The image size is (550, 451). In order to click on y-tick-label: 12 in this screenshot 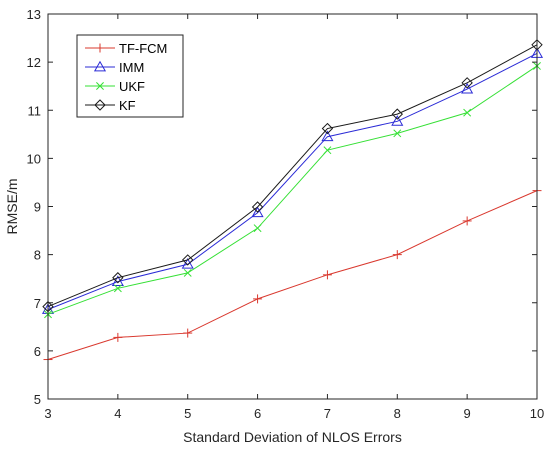, I will do `click(34, 62)`.